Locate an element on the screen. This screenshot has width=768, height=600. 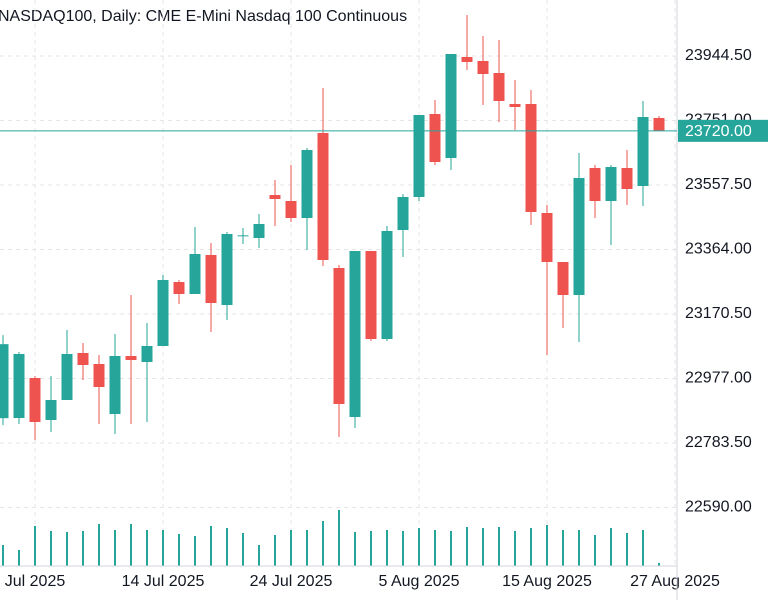
y-tick-label: 23944.50 is located at coordinates (718, 55).